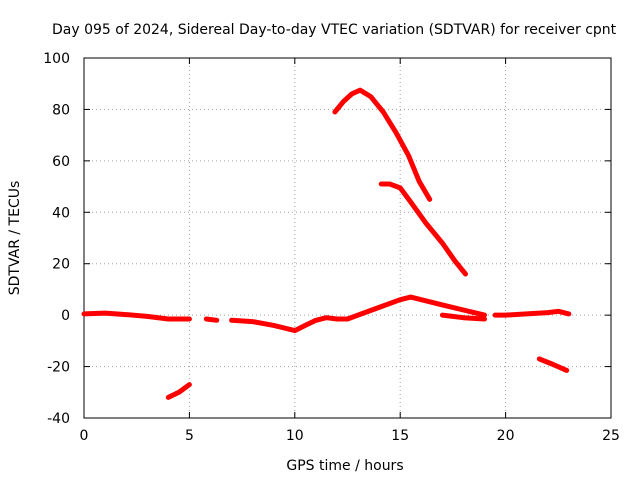 This screenshot has width=640, height=480. Describe the element at coordinates (506, 436) in the screenshot. I see `x-tick-label: 20` at that location.